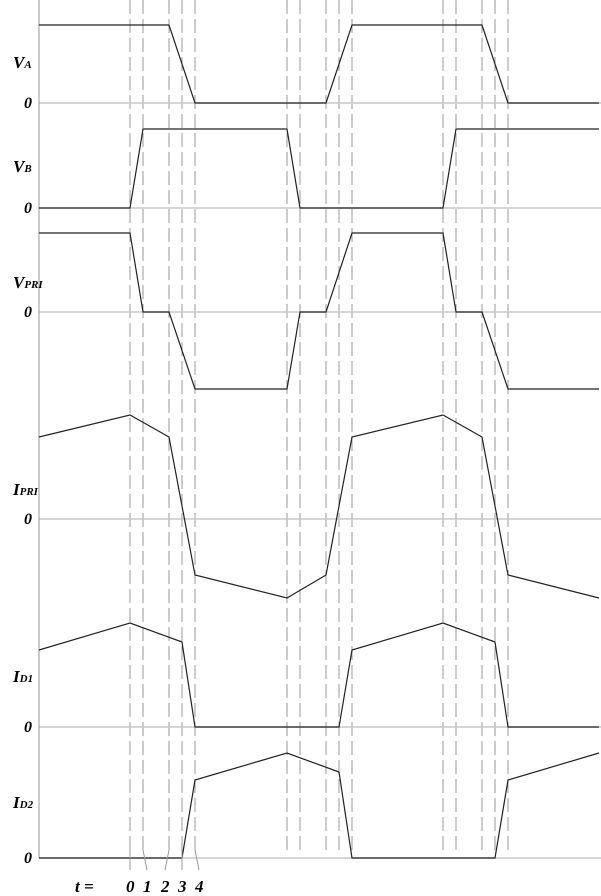 The width and height of the screenshot is (601, 896). What do you see at coordinates (319, 64) in the screenshot?
I see `waveform-va` at bounding box center [319, 64].